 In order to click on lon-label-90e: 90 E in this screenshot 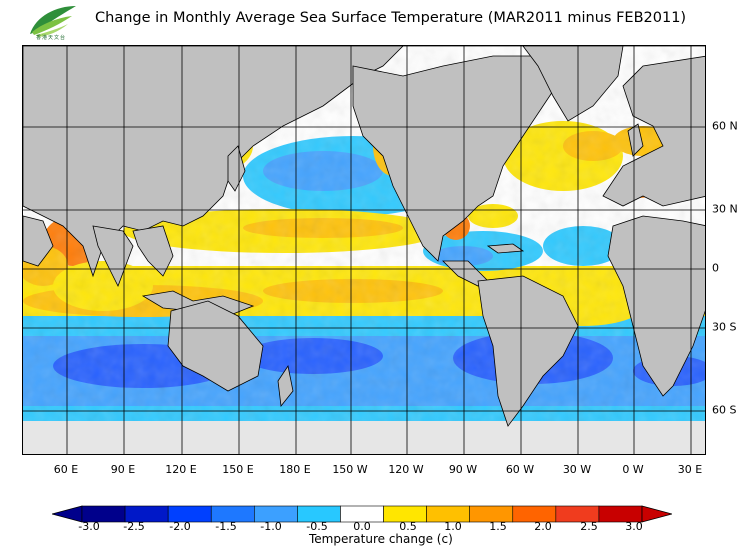, I will do `click(123, 469)`.